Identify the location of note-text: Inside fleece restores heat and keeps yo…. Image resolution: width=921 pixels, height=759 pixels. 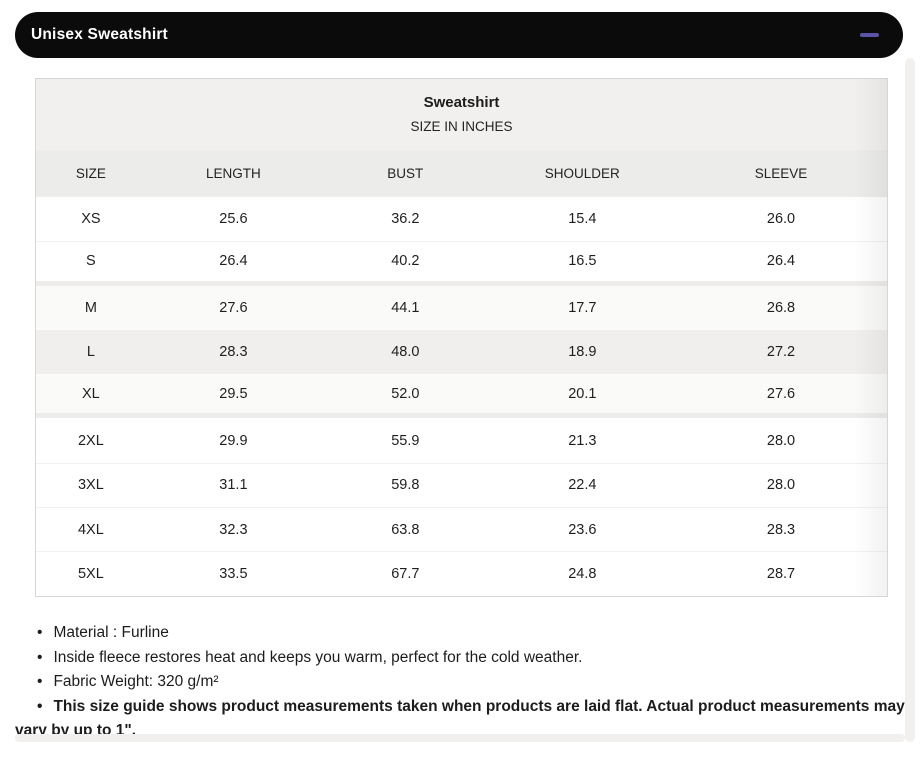
(318, 657).